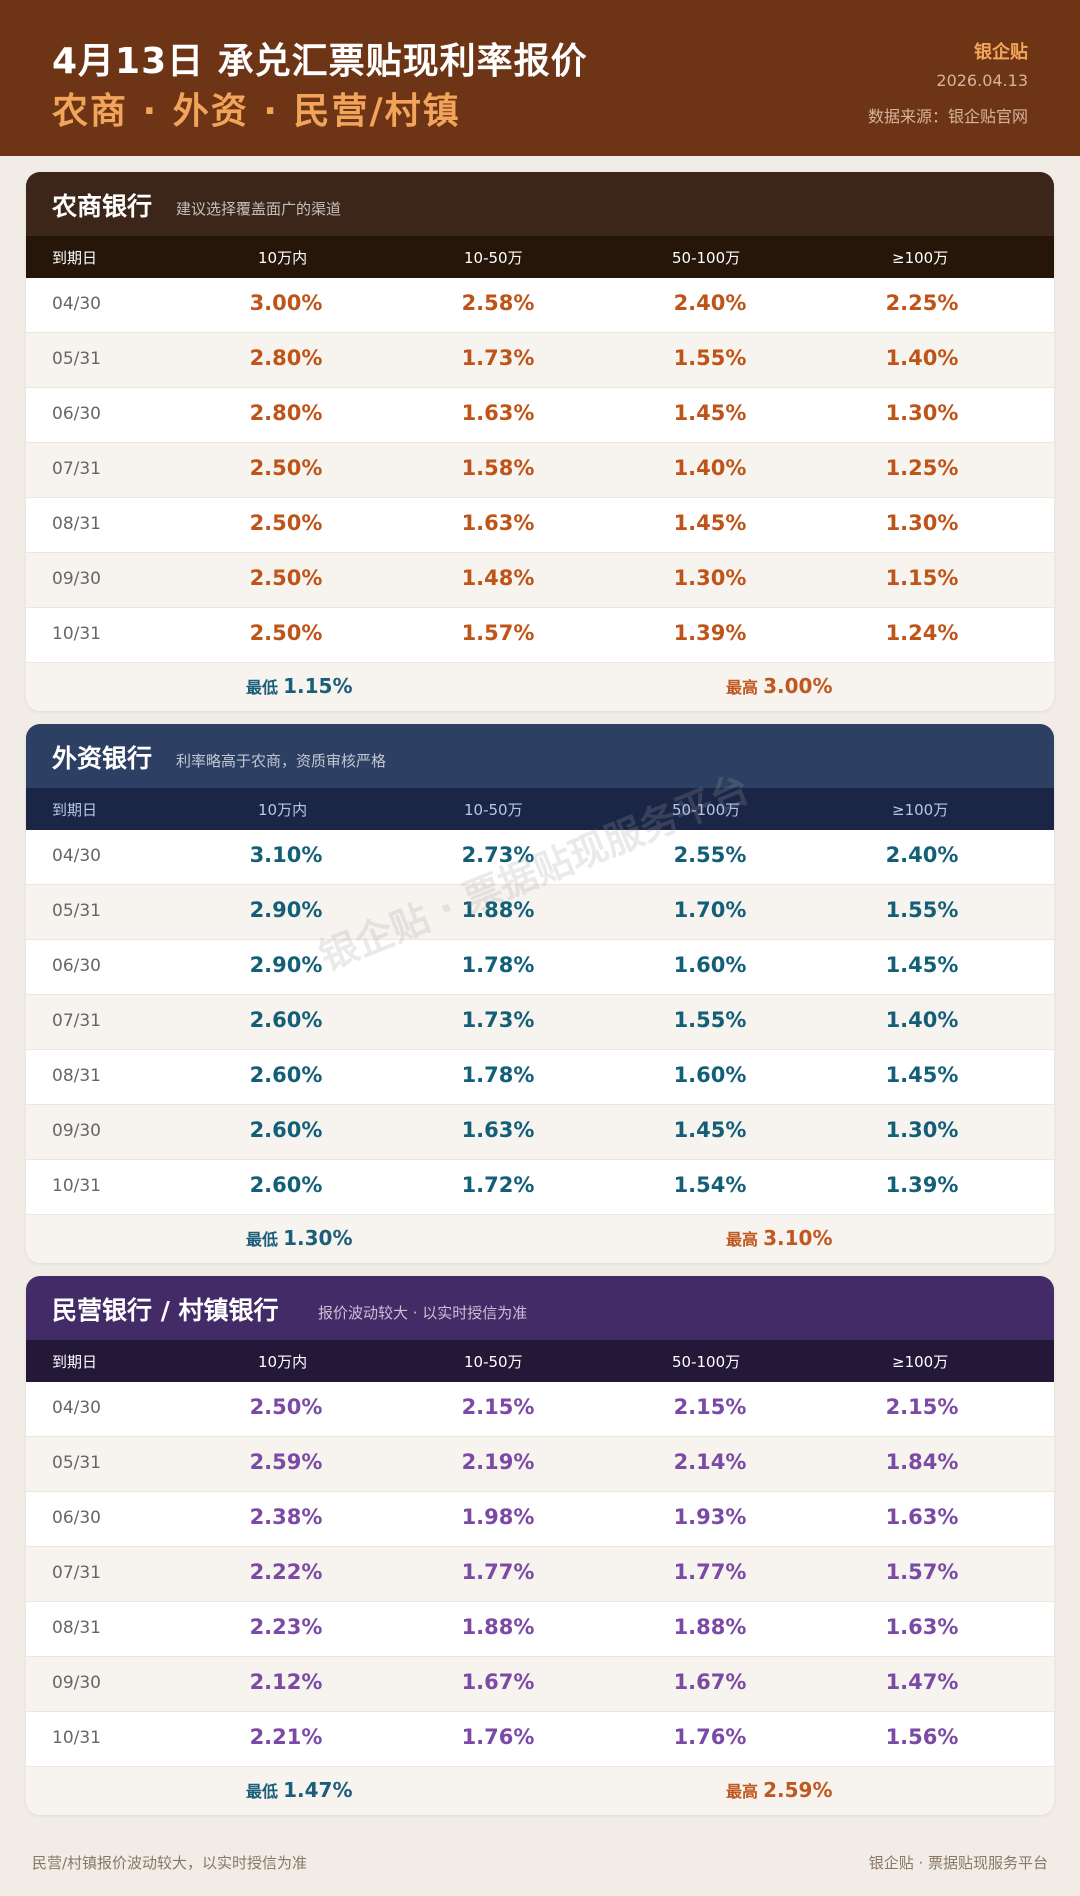 The width and height of the screenshot is (1080, 1896). I want to click on page-title: 4月13日 承兑汇票贴现利率报价, so click(320, 61).